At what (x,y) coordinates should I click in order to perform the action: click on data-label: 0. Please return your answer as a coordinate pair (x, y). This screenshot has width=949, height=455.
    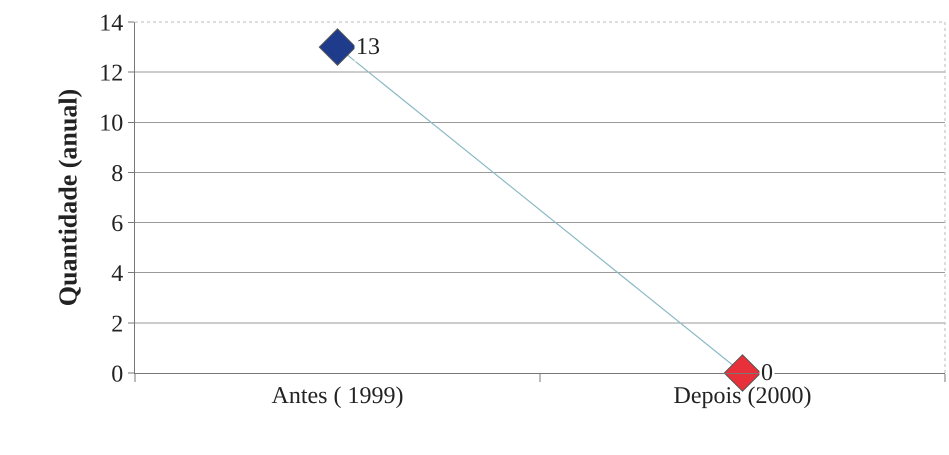
    Looking at the image, I should click on (767, 373).